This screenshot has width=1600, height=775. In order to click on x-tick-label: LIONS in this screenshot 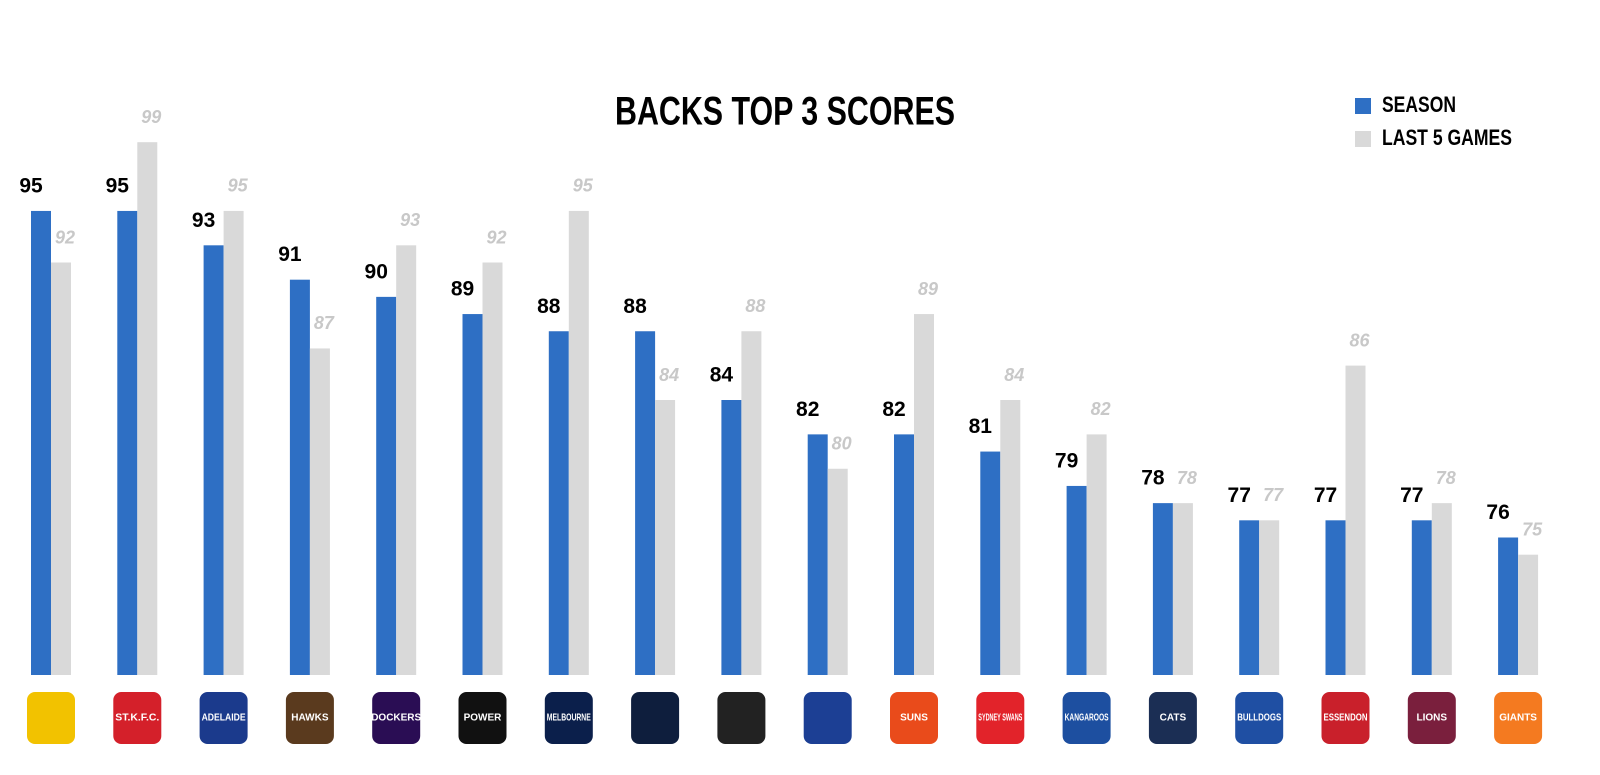, I will do `click(1432, 718)`.